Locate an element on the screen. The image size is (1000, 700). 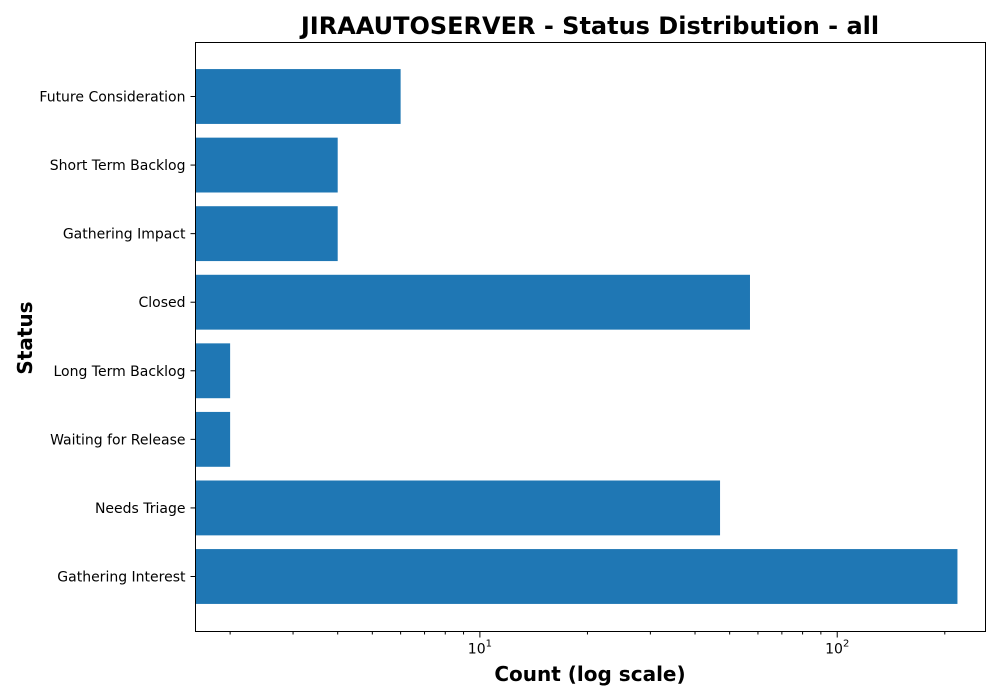
x-tick-label: 10² is located at coordinates (837, 648).